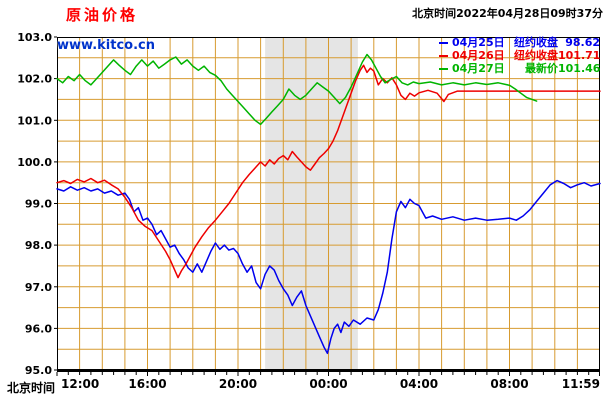  I want to click on svg-text: 00:00, so click(328, 384).